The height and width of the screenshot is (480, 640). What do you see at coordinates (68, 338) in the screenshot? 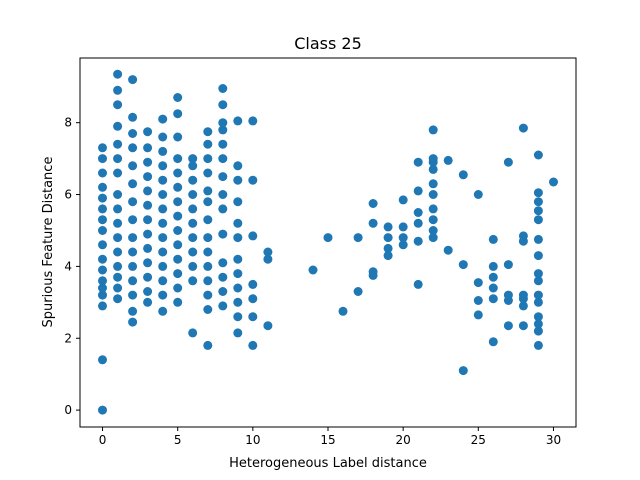
I see `y-tick-label: 2` at bounding box center [68, 338].